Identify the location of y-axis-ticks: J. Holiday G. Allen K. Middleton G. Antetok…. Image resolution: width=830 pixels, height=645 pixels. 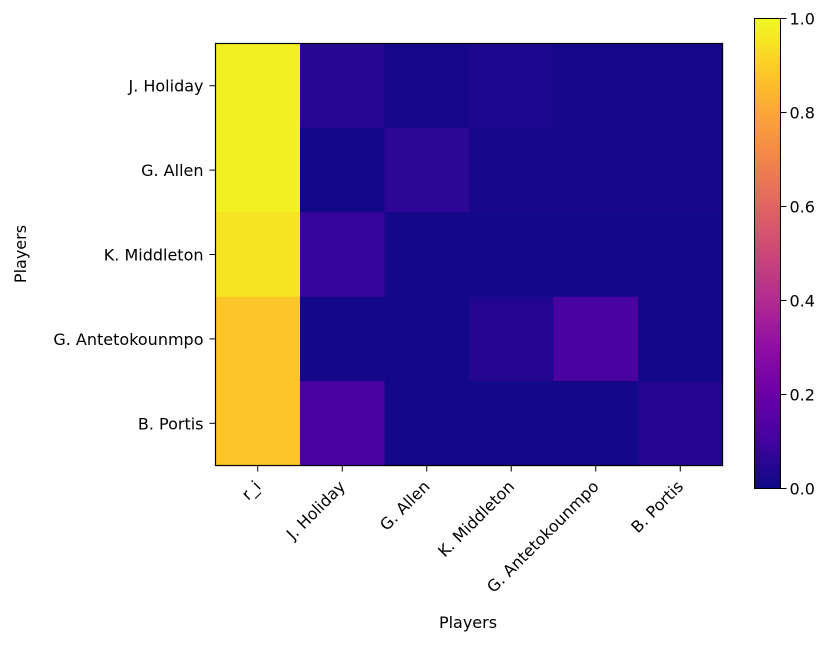
(134, 255).